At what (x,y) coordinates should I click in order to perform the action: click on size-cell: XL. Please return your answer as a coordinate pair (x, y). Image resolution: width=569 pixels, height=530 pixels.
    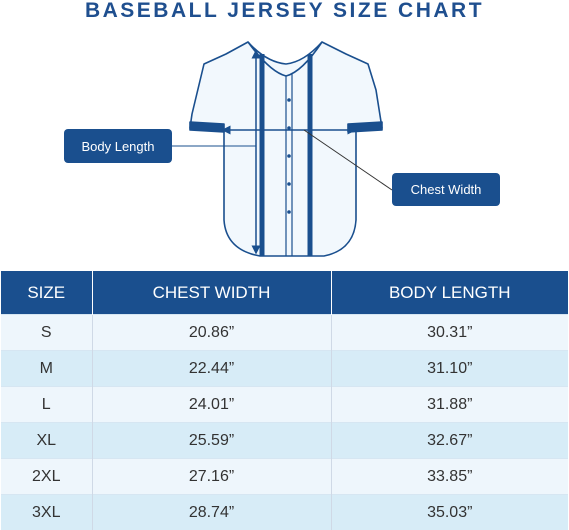
    Looking at the image, I should click on (46, 441).